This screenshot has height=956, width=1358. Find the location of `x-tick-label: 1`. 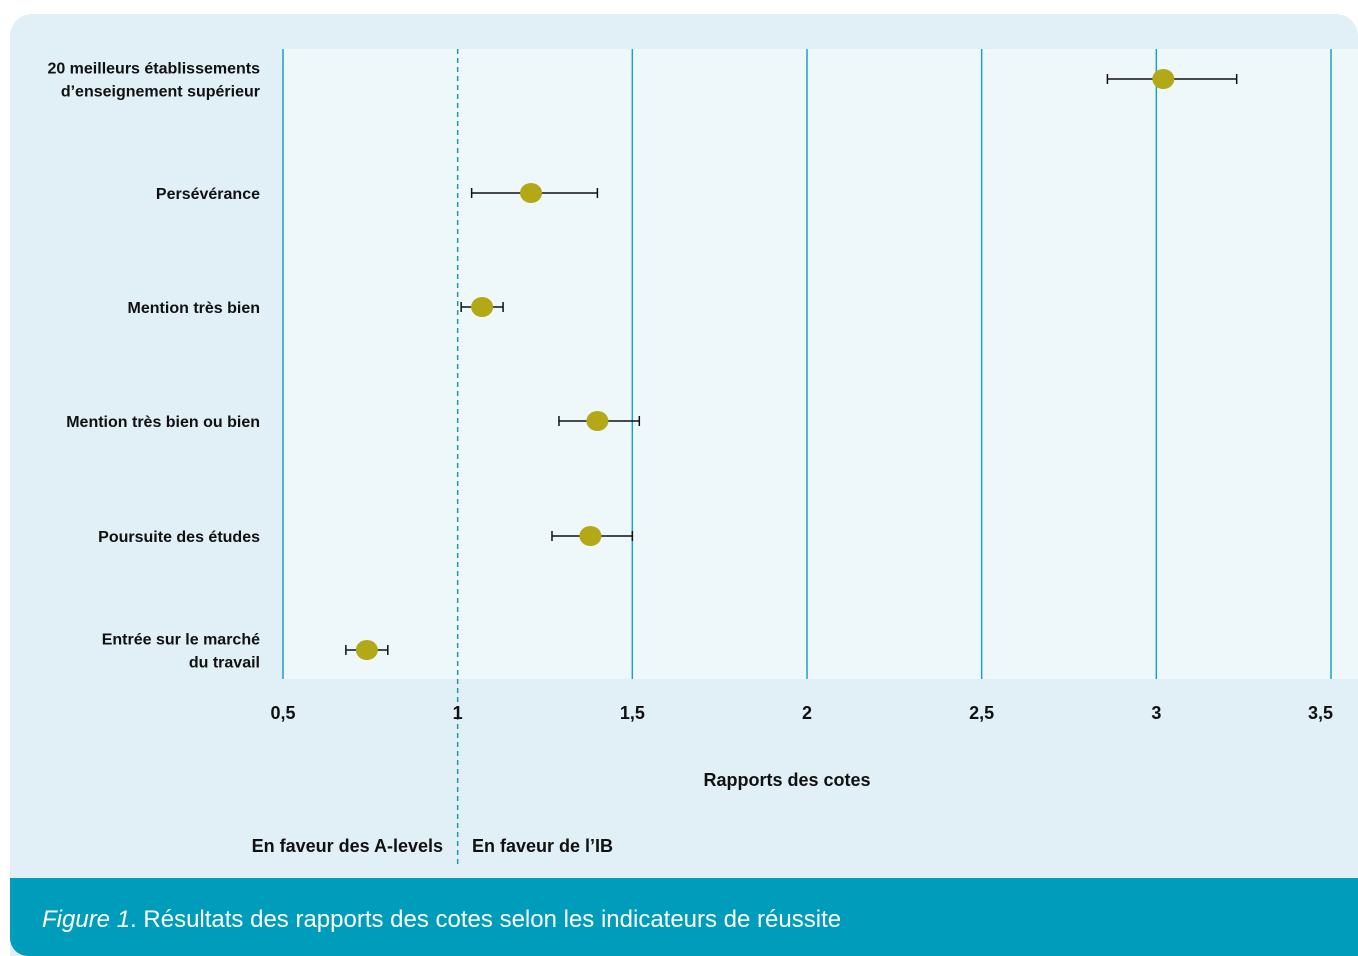

x-tick-label: 1 is located at coordinates (458, 713).